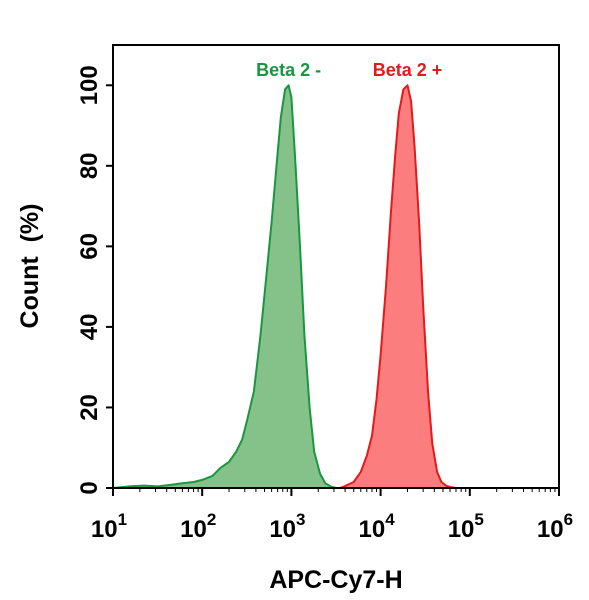 The height and width of the screenshot is (600, 589). Describe the element at coordinates (89, 327) in the screenshot. I see `y-tick-label: 40` at that location.